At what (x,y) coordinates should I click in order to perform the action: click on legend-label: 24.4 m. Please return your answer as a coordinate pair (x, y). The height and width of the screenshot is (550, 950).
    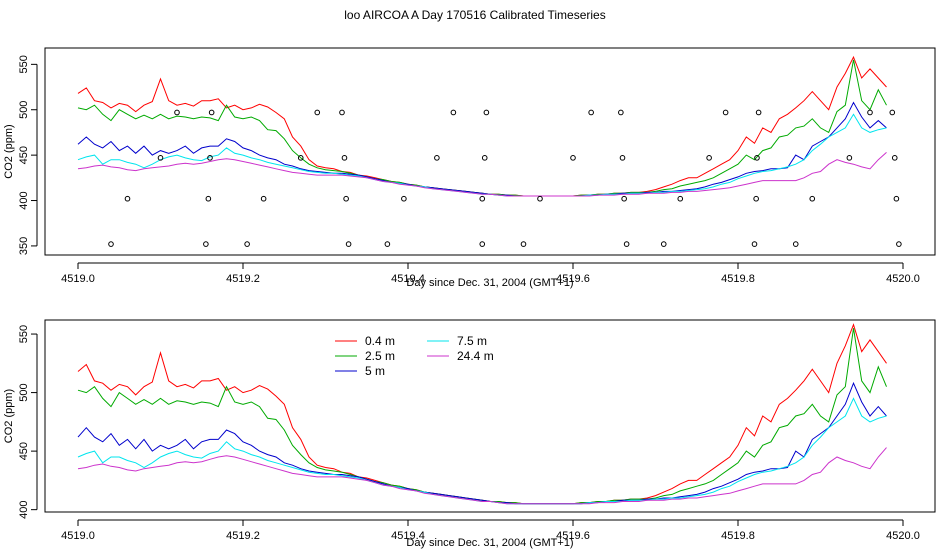
    Looking at the image, I should click on (475, 356).